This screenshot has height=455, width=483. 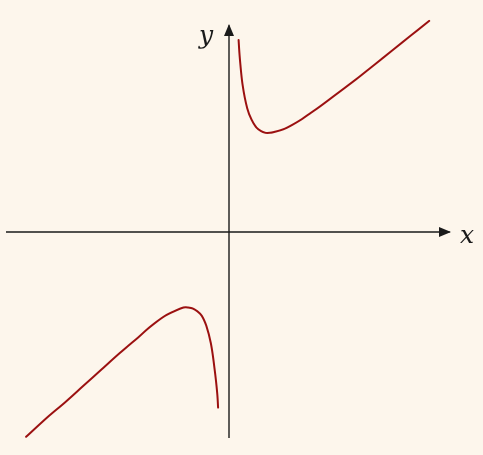 What do you see at coordinates (206, 34) in the screenshot?
I see `y-axis-label: y` at bounding box center [206, 34].